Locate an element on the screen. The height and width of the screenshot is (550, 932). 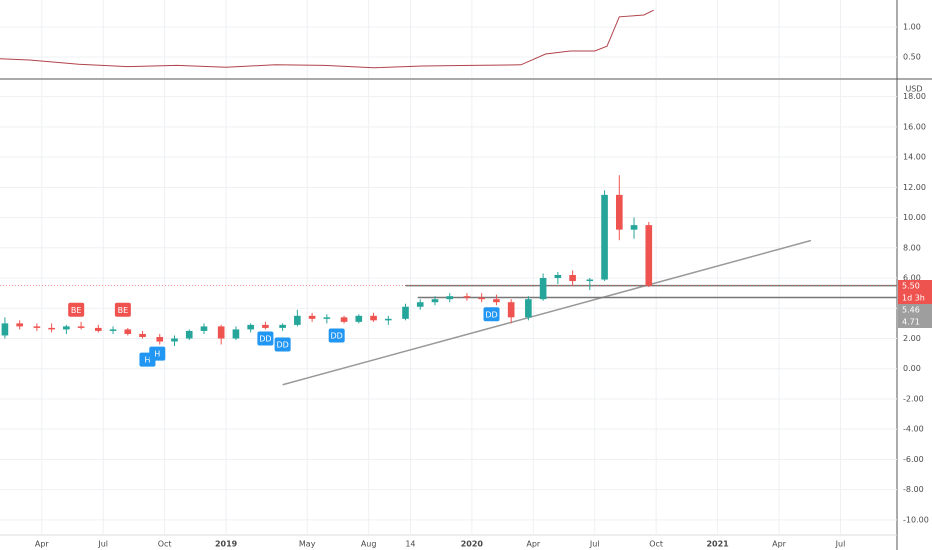
y-tick-label: -2.00 is located at coordinates (913, 398).